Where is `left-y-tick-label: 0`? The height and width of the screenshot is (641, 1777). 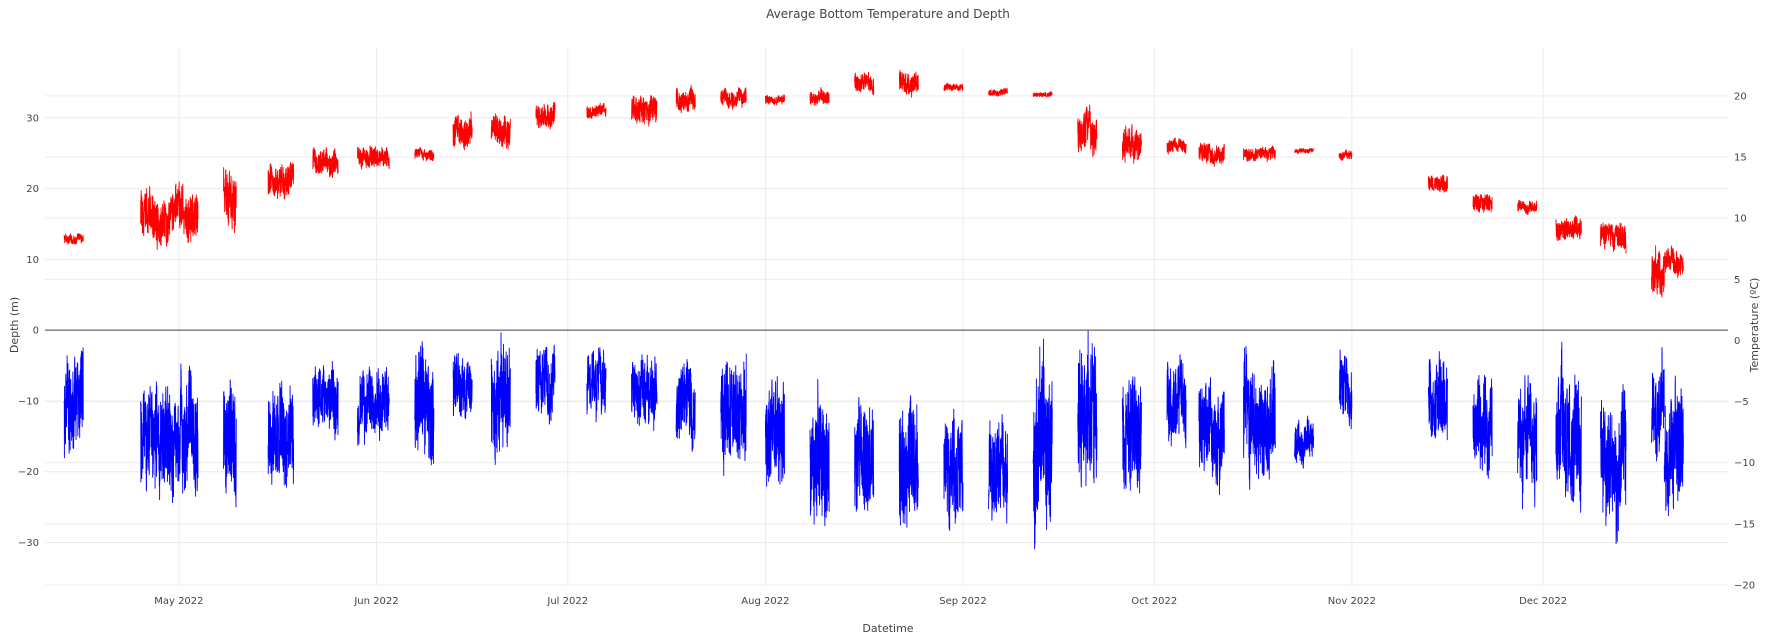 left-y-tick-label: 0 is located at coordinates (36, 331).